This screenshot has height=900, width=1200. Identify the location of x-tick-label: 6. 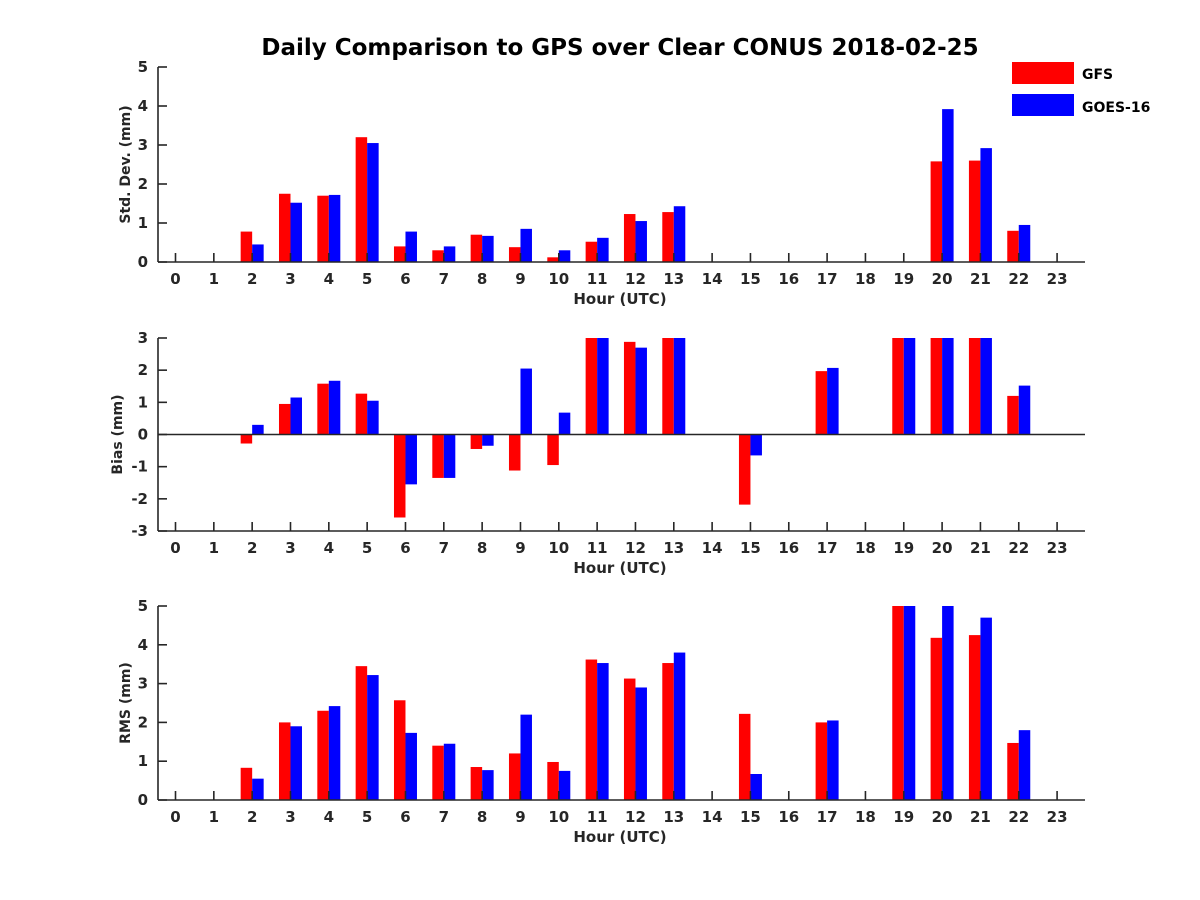
(405, 279).